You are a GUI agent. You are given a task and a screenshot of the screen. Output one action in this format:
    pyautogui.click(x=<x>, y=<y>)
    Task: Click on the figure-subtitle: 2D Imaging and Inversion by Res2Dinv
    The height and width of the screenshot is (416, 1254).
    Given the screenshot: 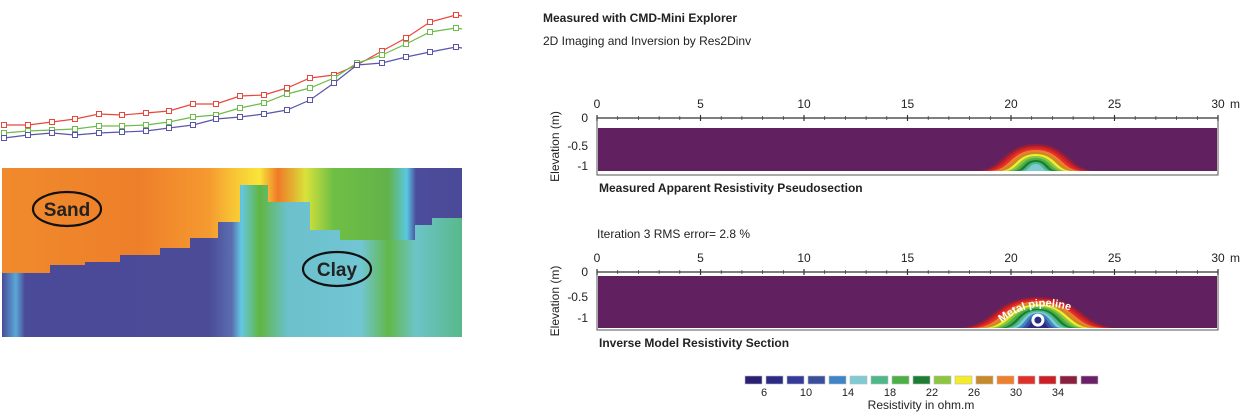 What is the action you would take?
    pyautogui.click(x=647, y=41)
    